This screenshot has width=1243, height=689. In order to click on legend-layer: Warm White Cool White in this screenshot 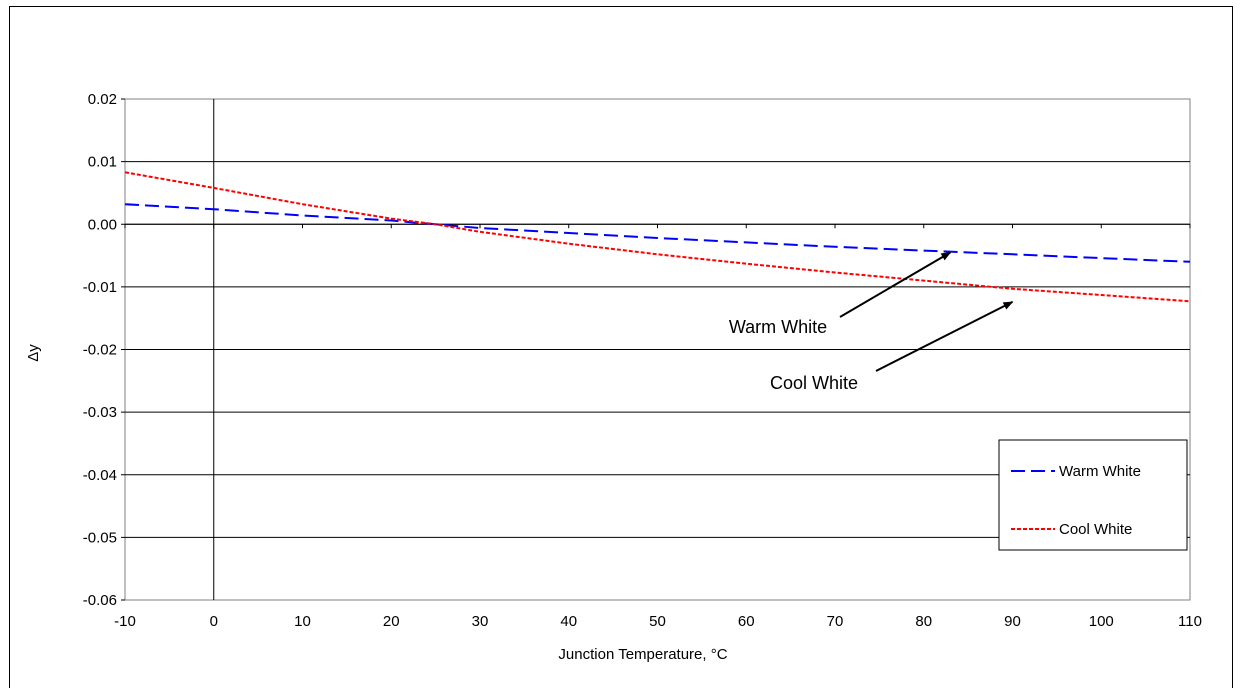, I will do `click(1093, 495)`.